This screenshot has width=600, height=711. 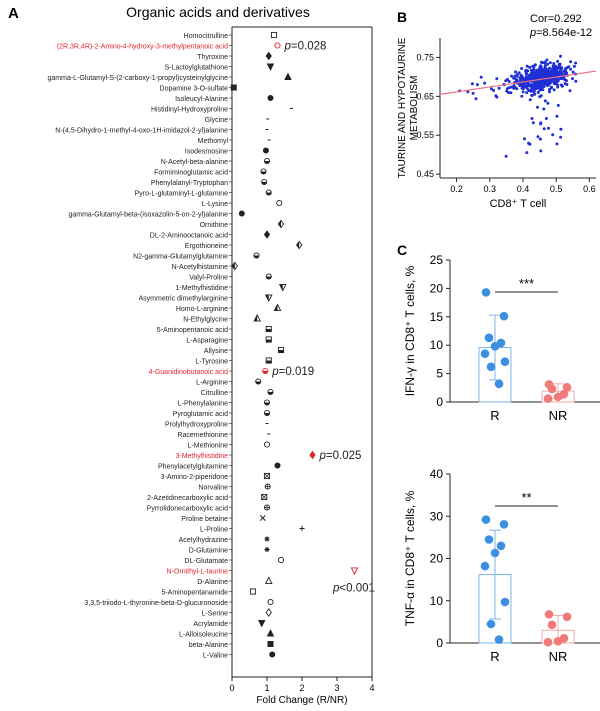 What do you see at coordinates (490, 189) in the screenshot?
I see `panel-b-x-tick-label: 0.3` at bounding box center [490, 189].